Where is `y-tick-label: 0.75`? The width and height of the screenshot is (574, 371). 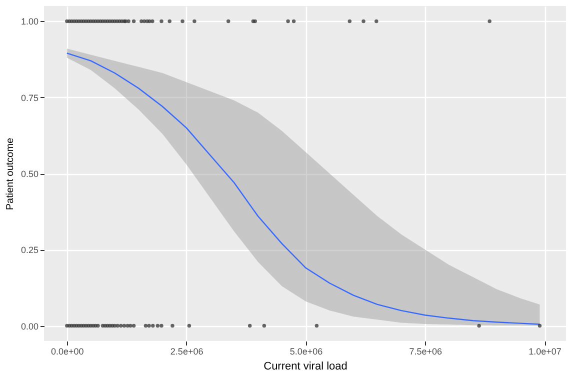 y-tick-label: 0.75 is located at coordinates (29, 97).